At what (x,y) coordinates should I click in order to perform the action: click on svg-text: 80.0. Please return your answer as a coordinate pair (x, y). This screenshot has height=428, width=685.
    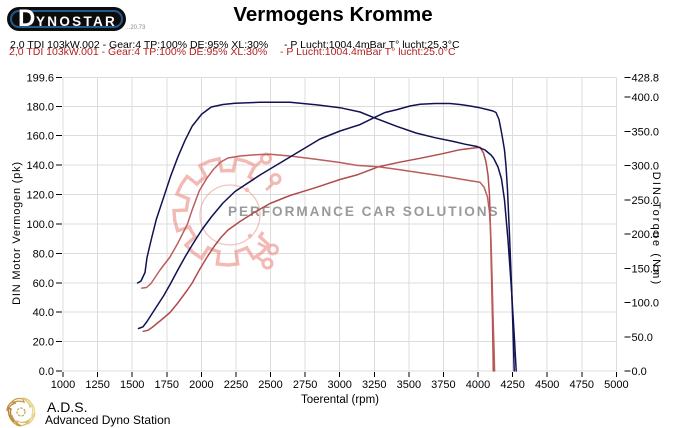
    Looking at the image, I should click on (43, 254).